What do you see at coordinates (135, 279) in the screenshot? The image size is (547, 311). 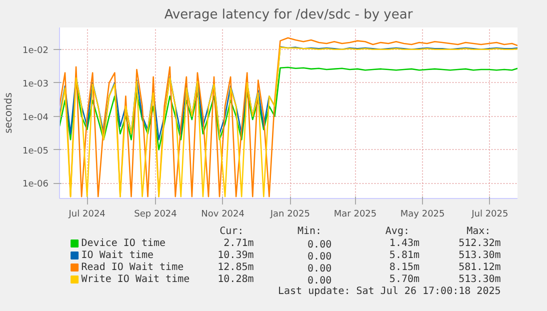 I see `legend-label: Write IO Wait time` at bounding box center [135, 279].